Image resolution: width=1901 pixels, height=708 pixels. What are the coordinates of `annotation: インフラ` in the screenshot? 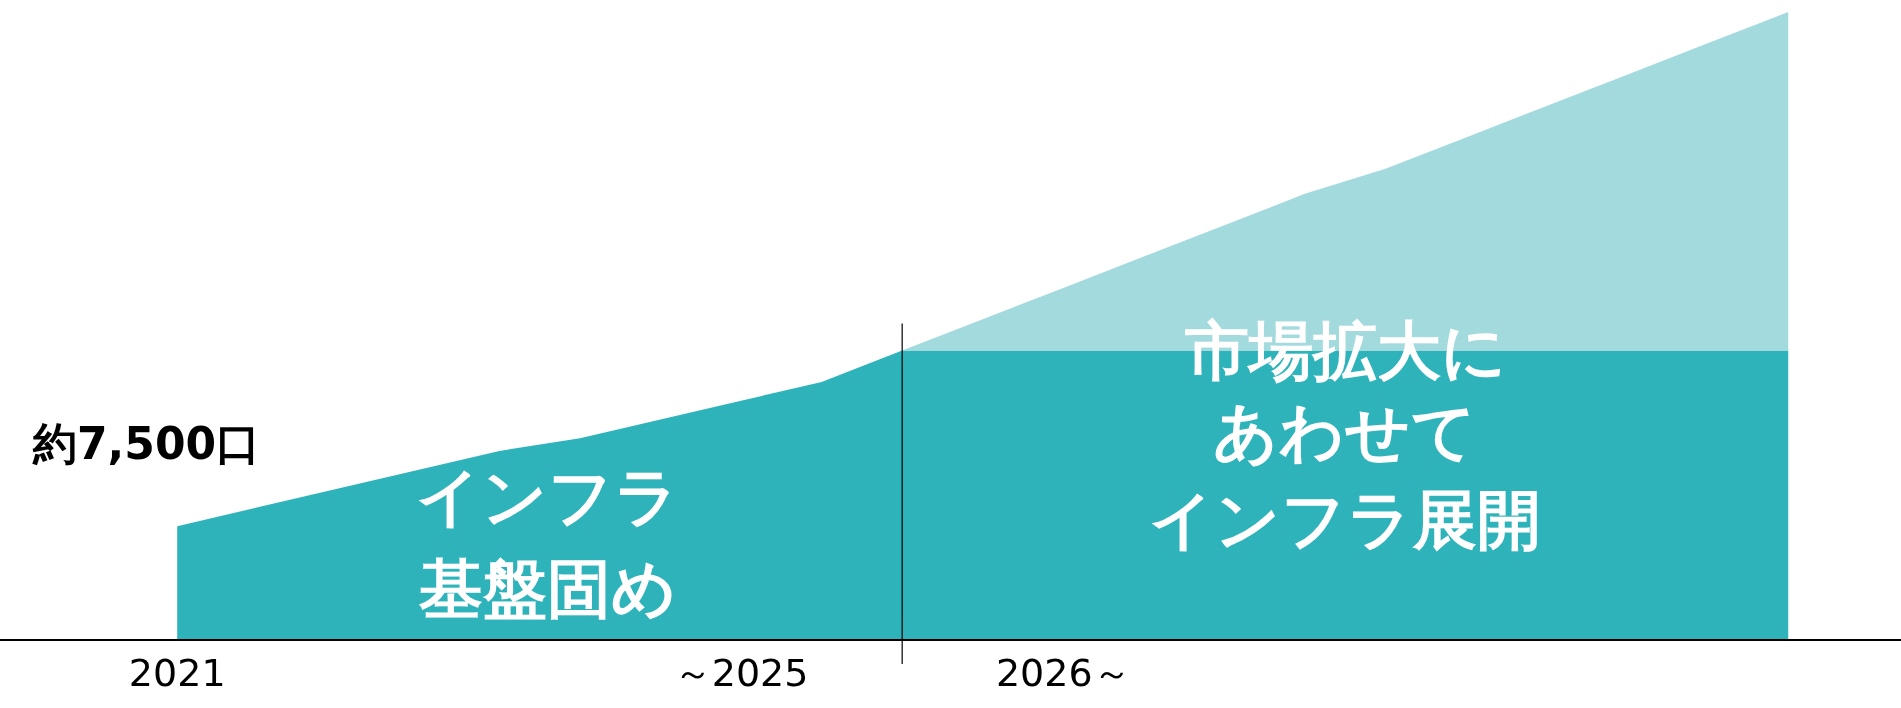 It's located at (548, 497).